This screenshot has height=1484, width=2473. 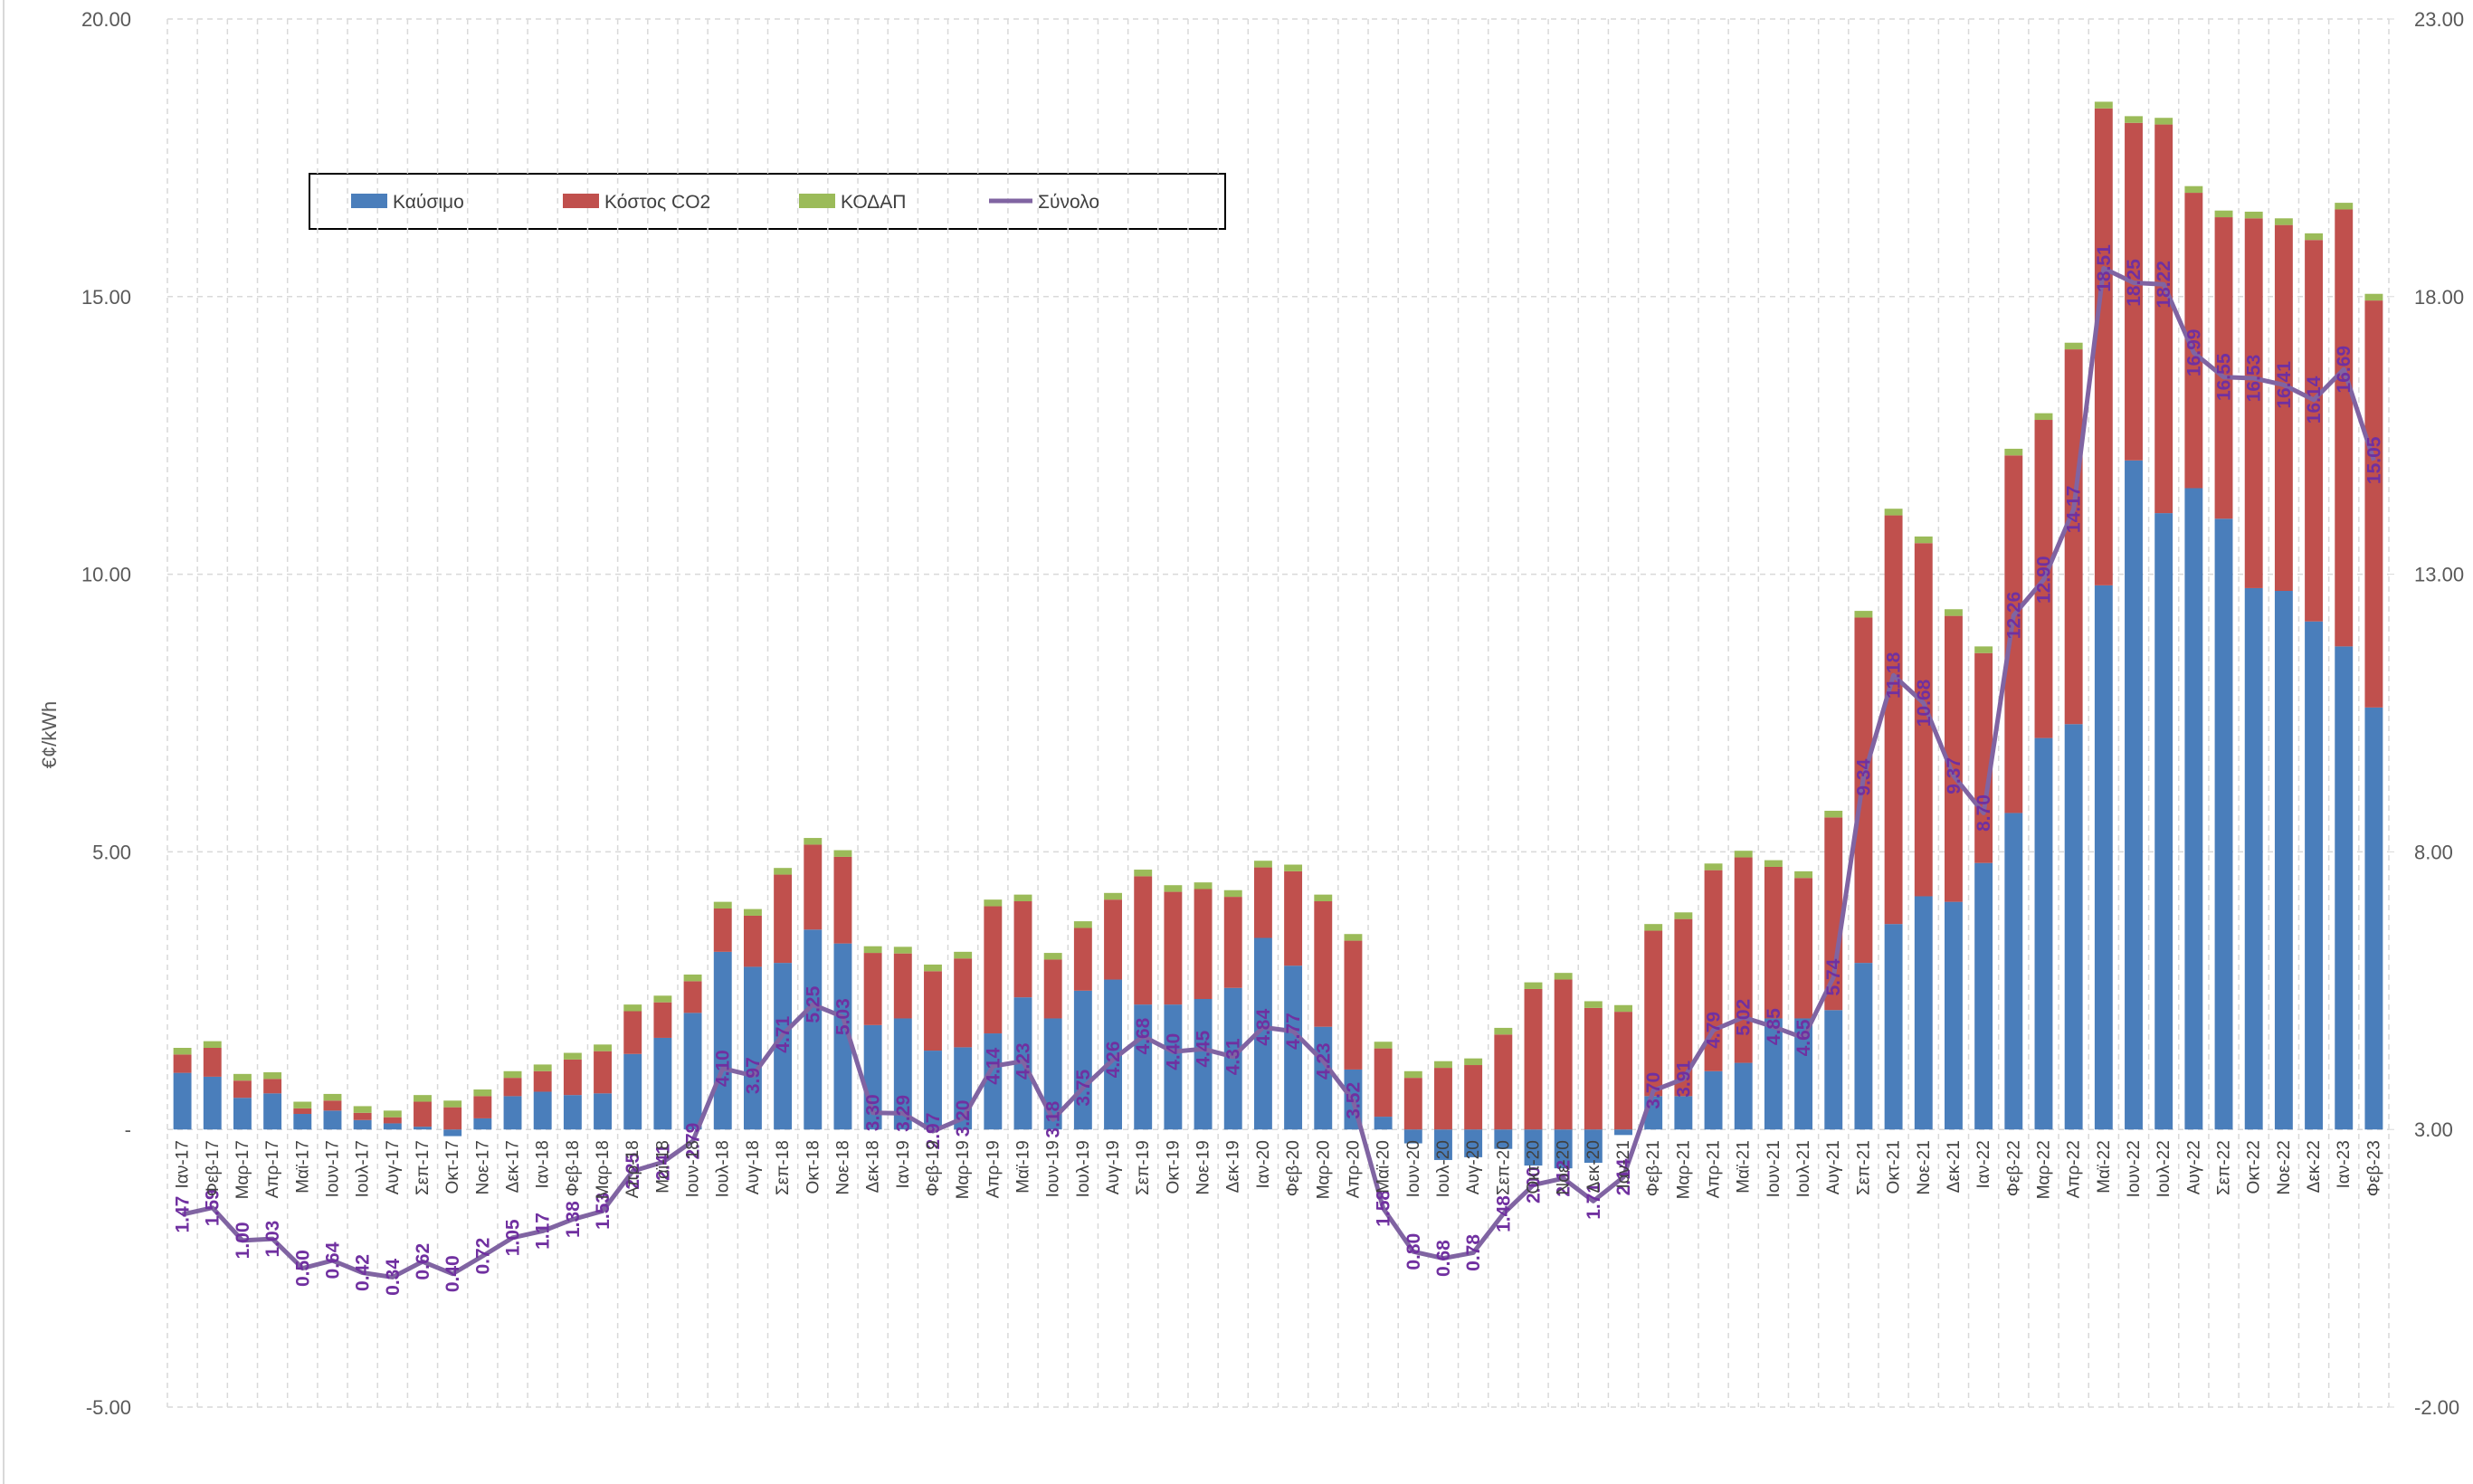 I want to click on data-label: 1.71, so click(x=1594, y=1201).